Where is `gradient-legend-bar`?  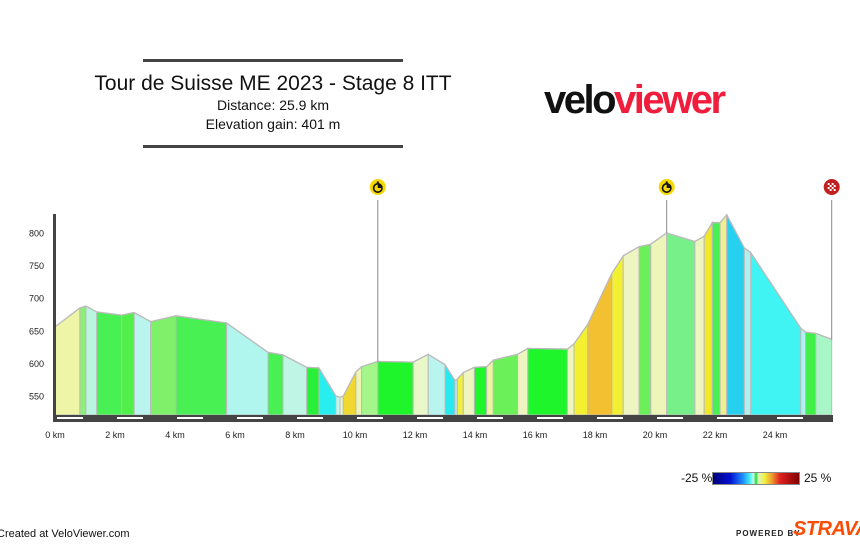
gradient-legend-bar is located at coordinates (756, 478).